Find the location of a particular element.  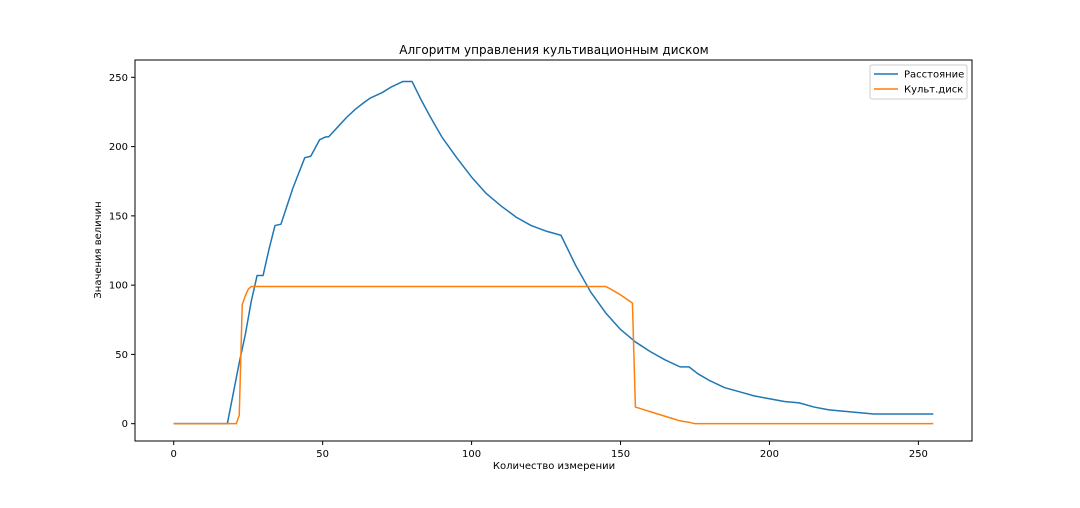

x-tick-label: 100 is located at coordinates (471, 454).